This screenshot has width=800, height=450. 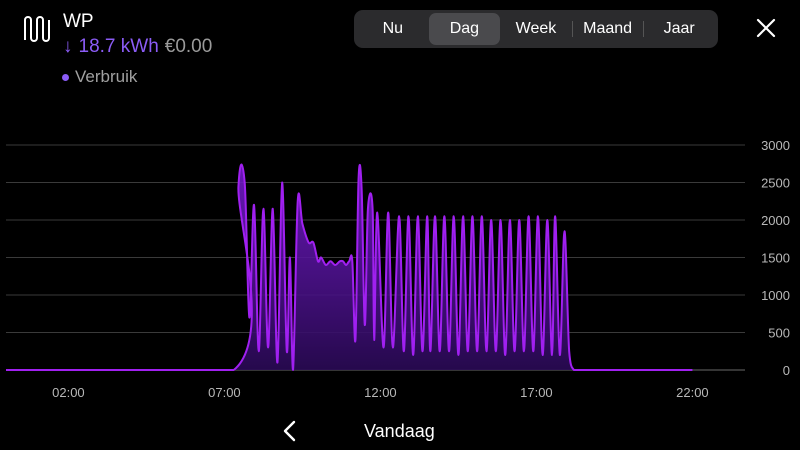 I want to click on legend: Verbruik, so click(x=99, y=77).